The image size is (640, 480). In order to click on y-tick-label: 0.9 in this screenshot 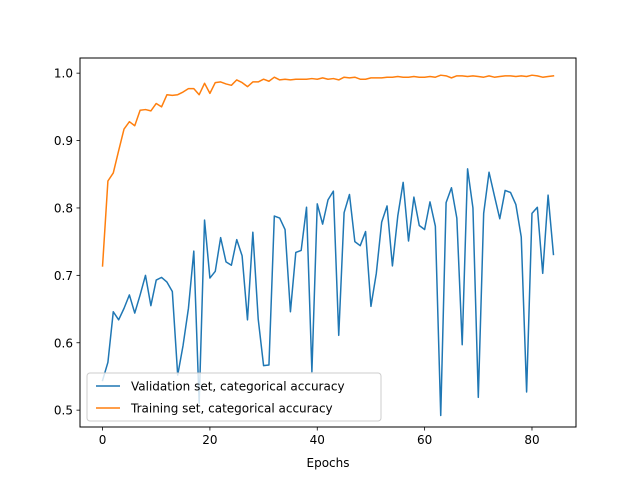, I will do `click(63, 141)`.